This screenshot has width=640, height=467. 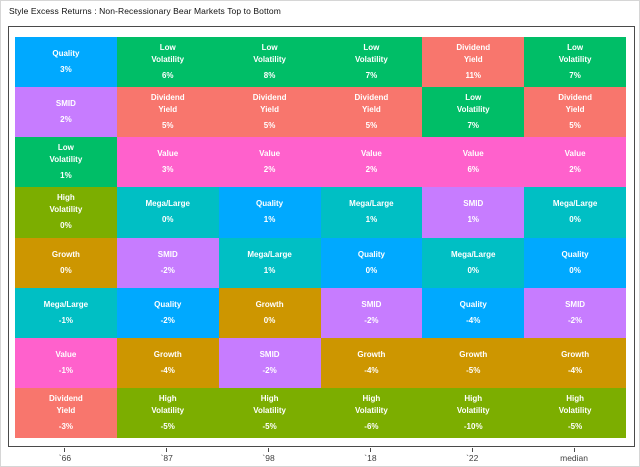 I want to click on tile--66-smid: SMID 2%, so click(x=66, y=112).